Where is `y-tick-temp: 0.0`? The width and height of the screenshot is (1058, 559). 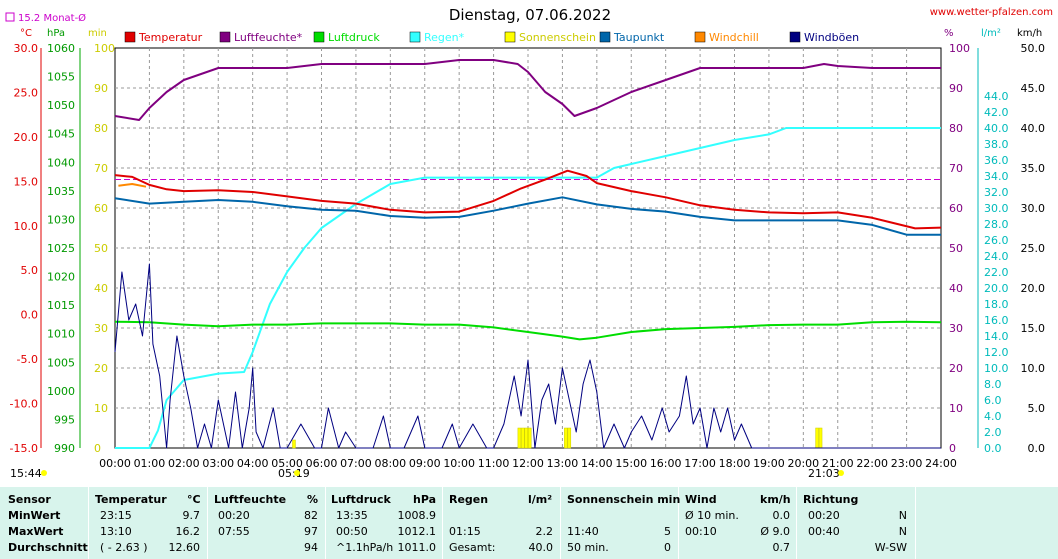
y-tick-temp: 0.0 is located at coordinates (30, 315).